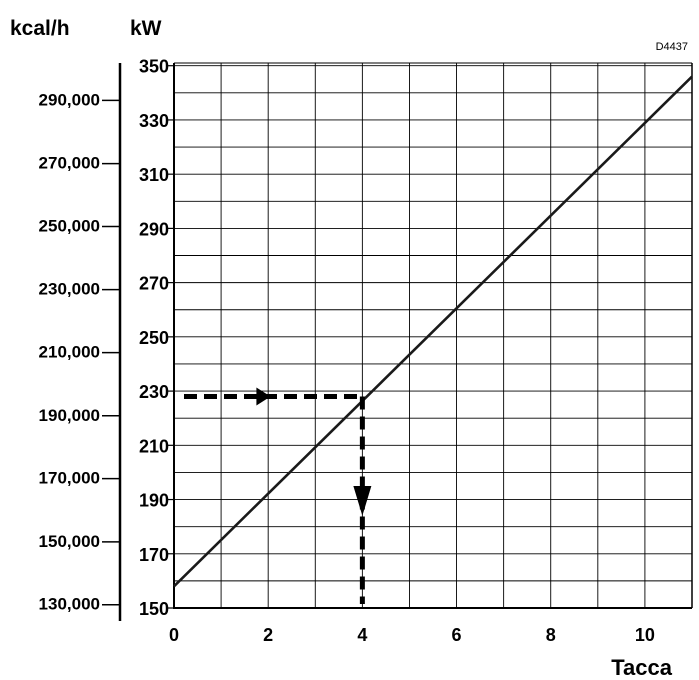 The image size is (699, 680). Describe the element at coordinates (69, 541) in the screenshot. I see `kcal-tick-label: 150,000` at that location.